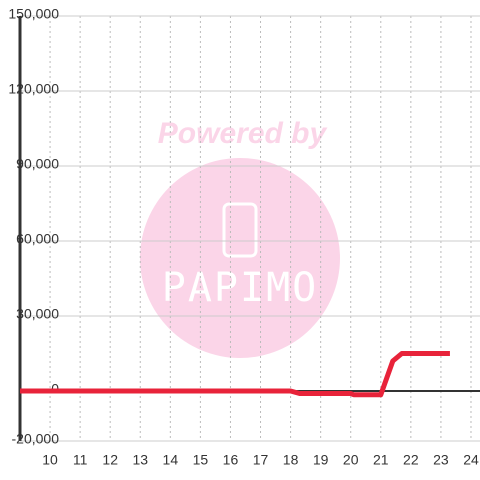  What do you see at coordinates (110, 460) in the screenshot?
I see `x-tick-label: 12` at bounding box center [110, 460].